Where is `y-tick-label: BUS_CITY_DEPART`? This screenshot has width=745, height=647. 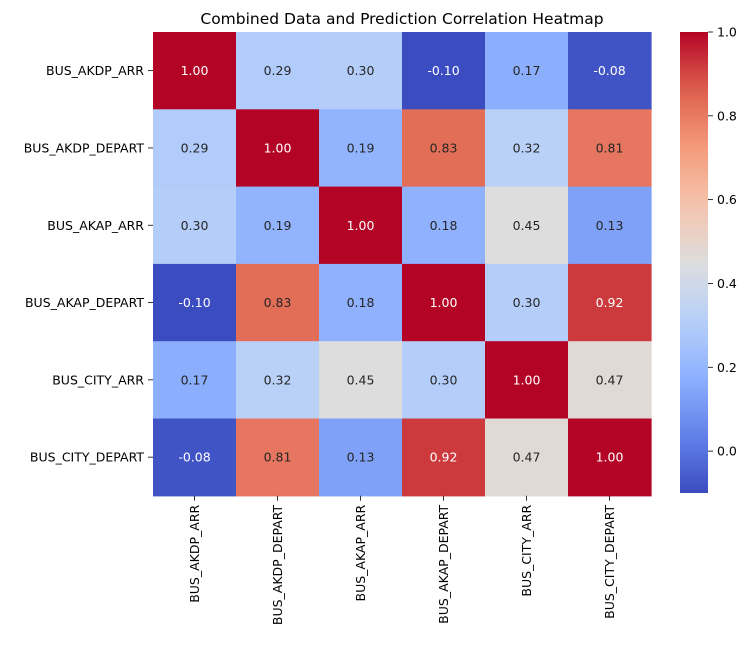
y-tick-label: BUS_CITY_DEPART is located at coordinates (87, 457).